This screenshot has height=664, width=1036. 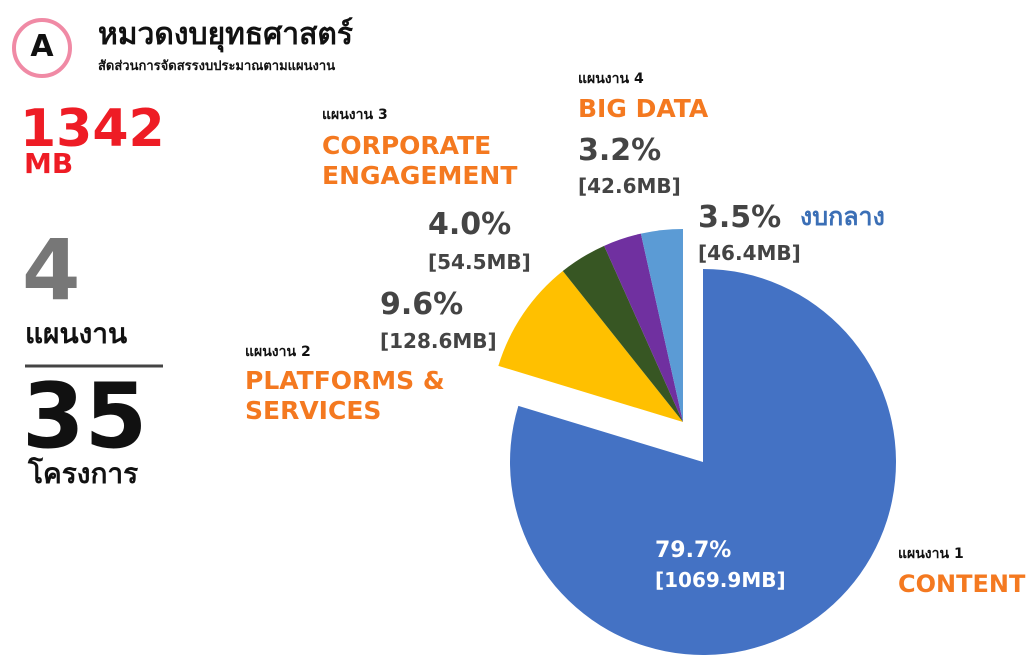 I want to click on slice-mb: [1069.9MB], so click(x=720, y=580).